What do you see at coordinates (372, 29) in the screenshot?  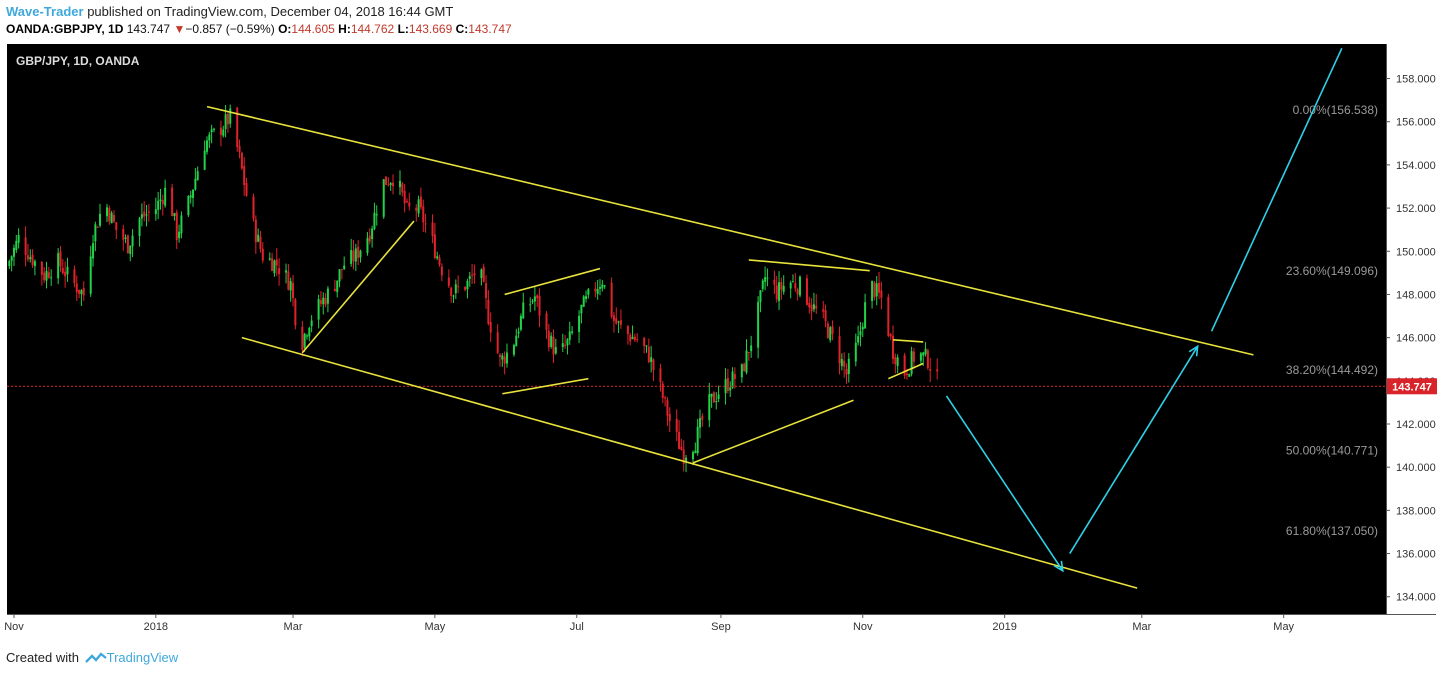 I see `high-value: 144.762` at bounding box center [372, 29].